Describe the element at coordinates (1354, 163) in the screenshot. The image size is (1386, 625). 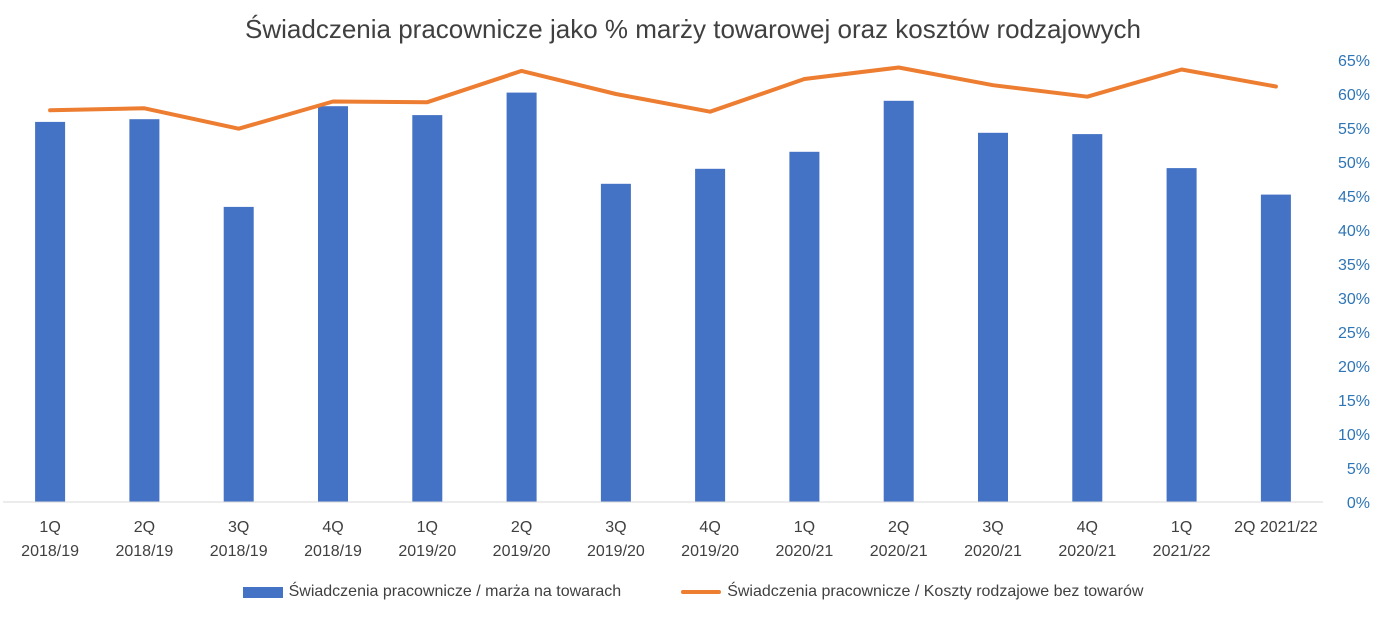
I see `y-tick-label: 50%` at that location.